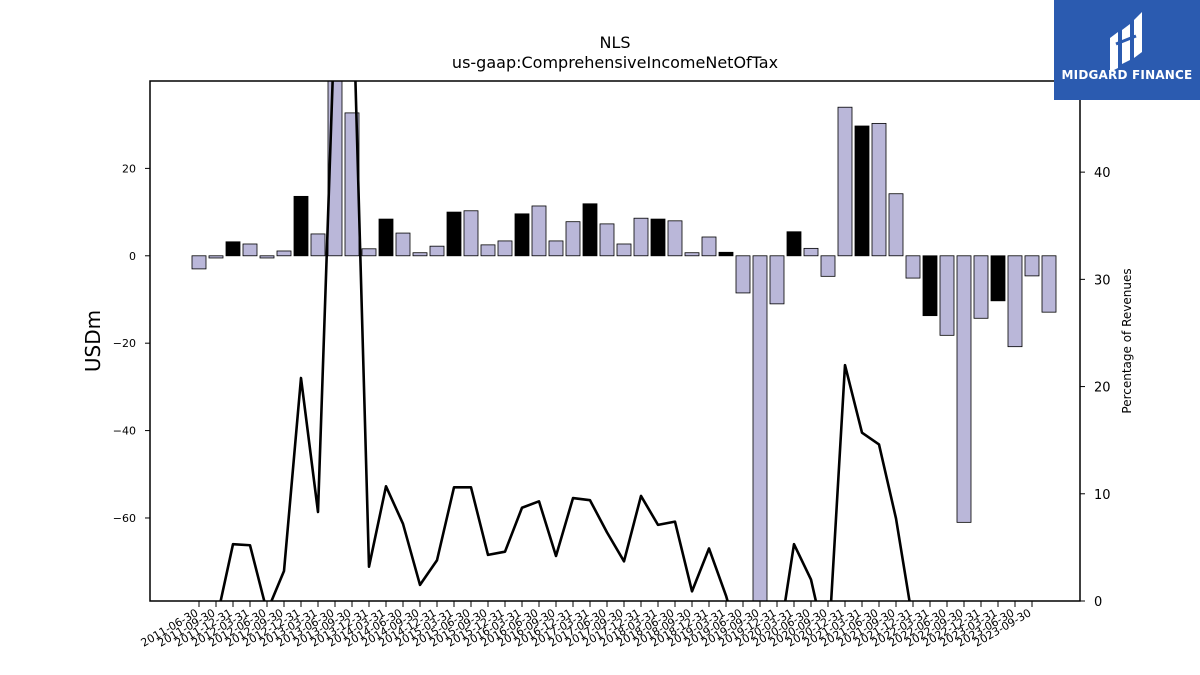 This screenshot has width=1200, height=675. I want to click on y-tick-label: −40, so click(124, 431).